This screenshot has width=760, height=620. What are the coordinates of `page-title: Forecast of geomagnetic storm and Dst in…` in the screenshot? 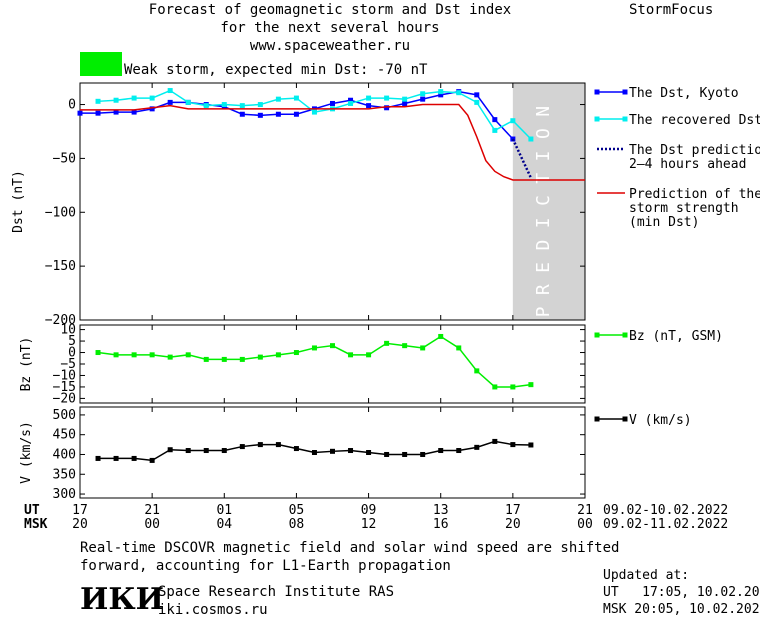 It's located at (330, 10).